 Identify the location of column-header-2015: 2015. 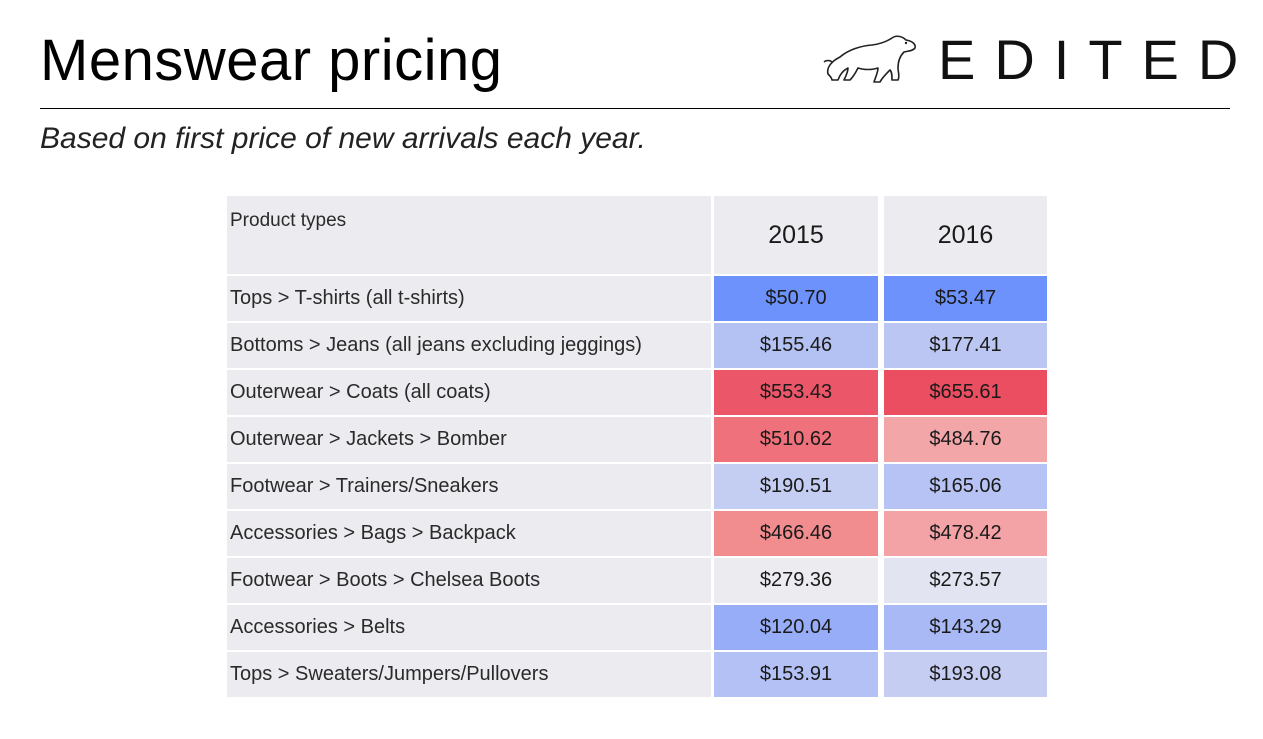
(796, 235).